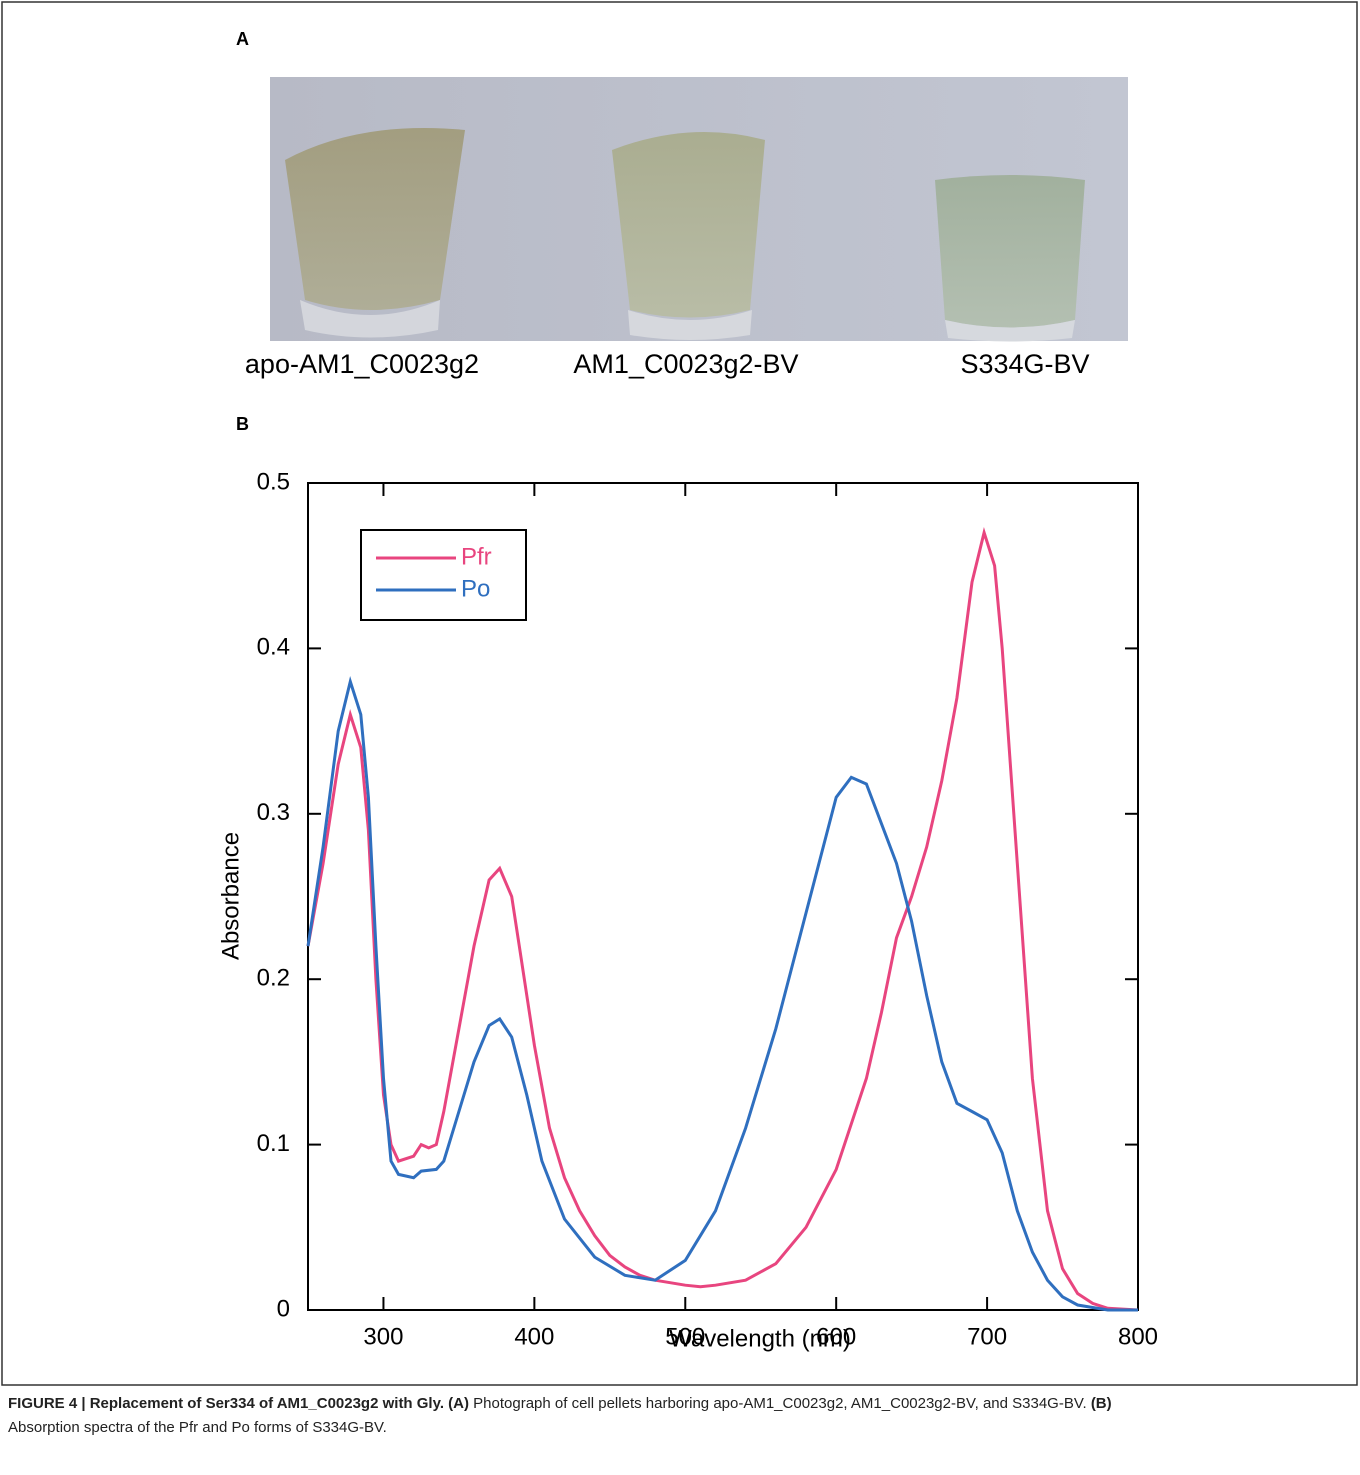 The width and height of the screenshot is (1360, 1475). Describe the element at coordinates (362, 364) in the screenshot. I see `sample-label: apo-AM1_C0023g2` at that location.